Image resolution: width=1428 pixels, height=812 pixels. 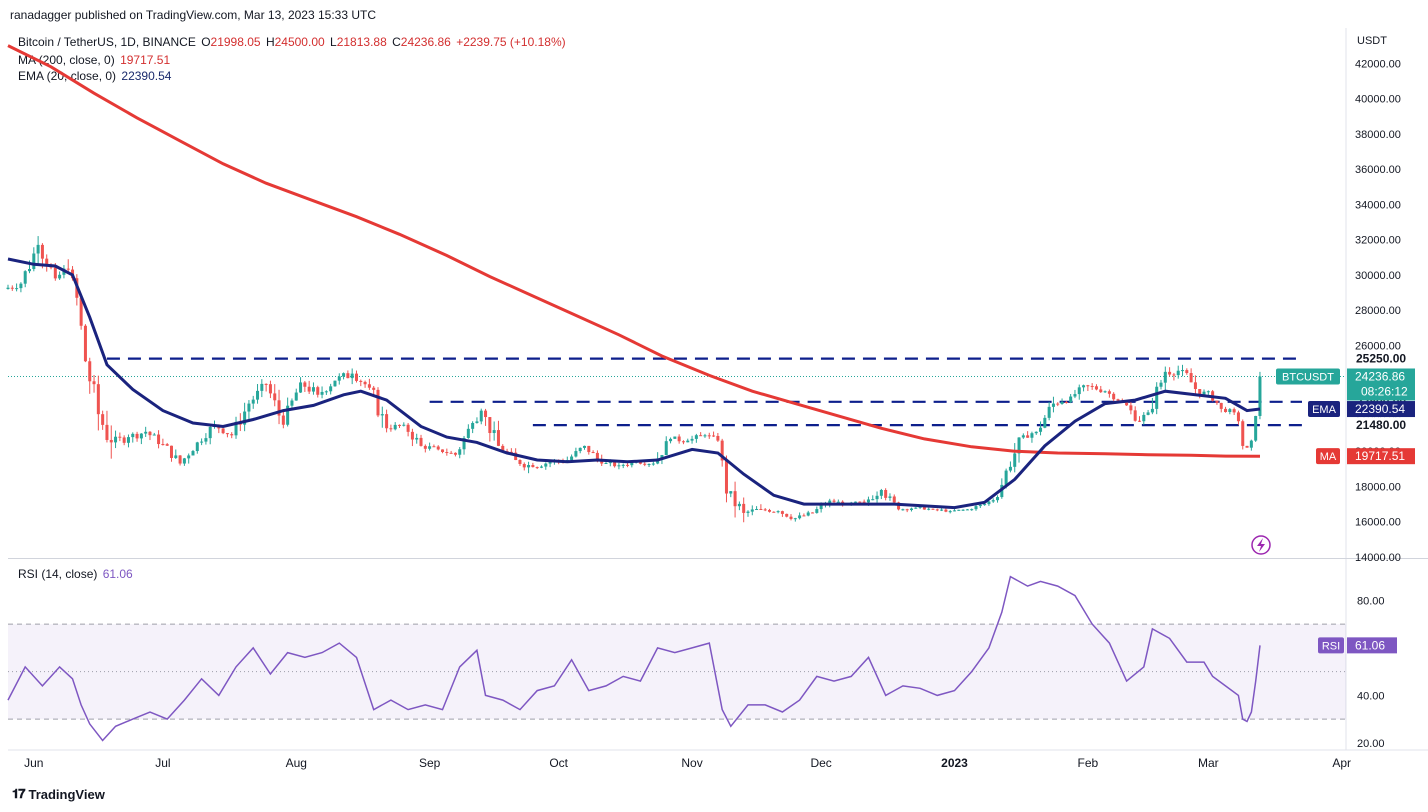 I want to click on time-tick-label: 2023, so click(x=954, y=763).